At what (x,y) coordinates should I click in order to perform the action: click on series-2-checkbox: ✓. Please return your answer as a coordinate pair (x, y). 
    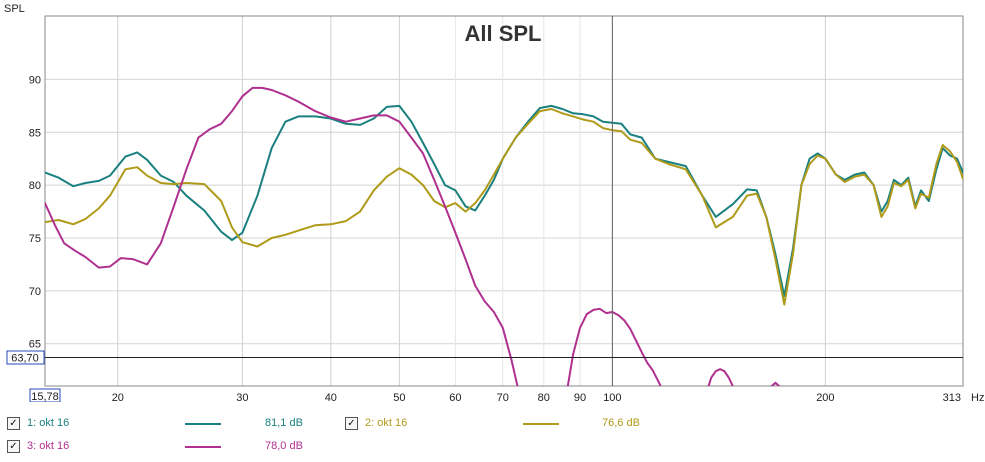
    Looking at the image, I should click on (351, 423).